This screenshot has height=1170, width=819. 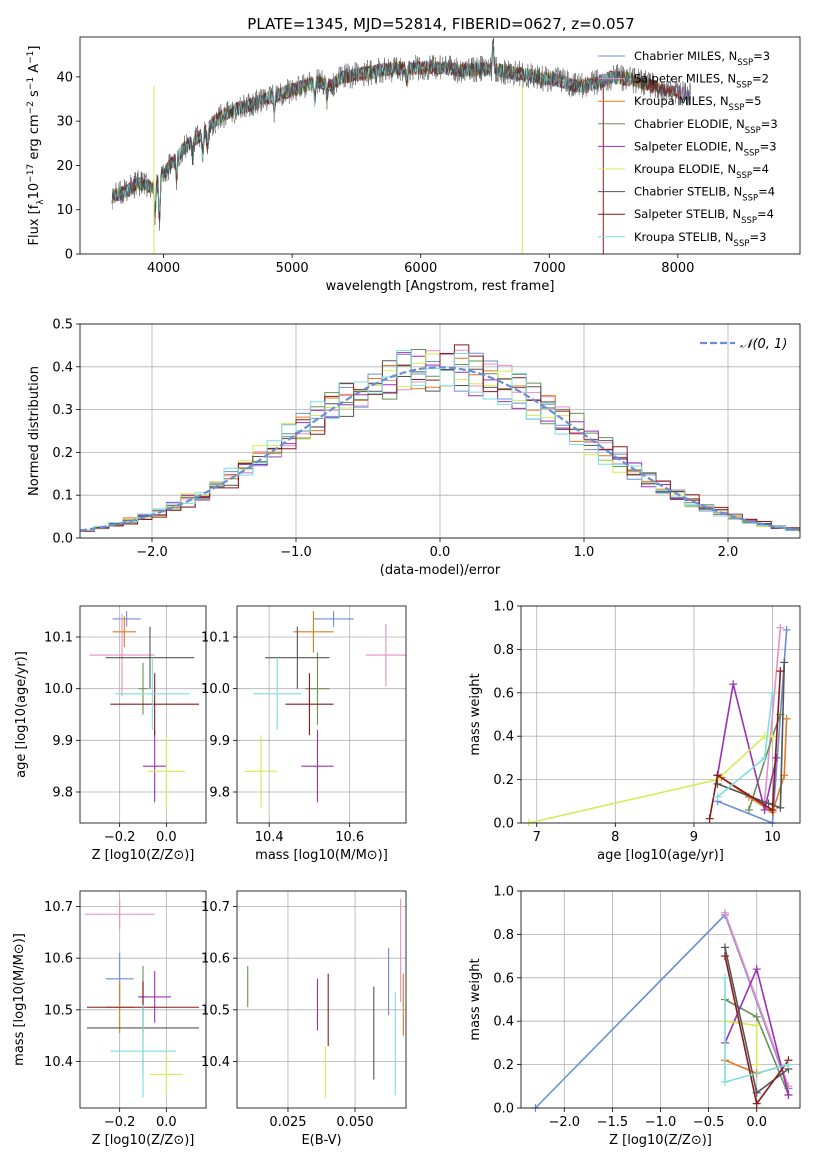 What do you see at coordinates (701, 171) in the screenshot?
I see `legend-label: Kroupa ELODIE, NSSP=4` at bounding box center [701, 171].